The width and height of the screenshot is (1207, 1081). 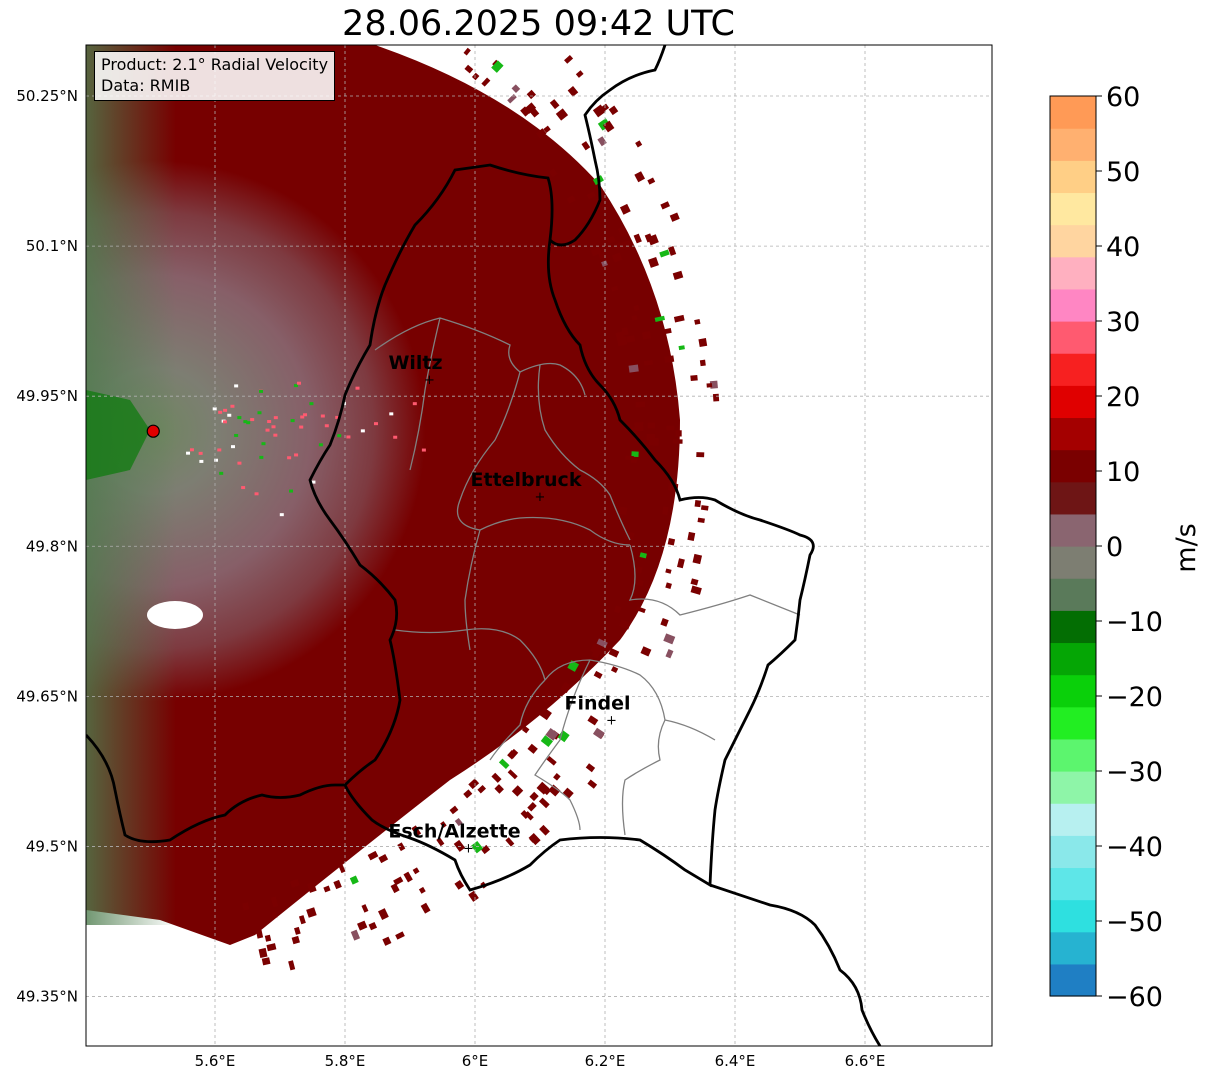 What do you see at coordinates (146, 85) in the screenshot?
I see `data-source-label: Data: RMIB` at bounding box center [146, 85].